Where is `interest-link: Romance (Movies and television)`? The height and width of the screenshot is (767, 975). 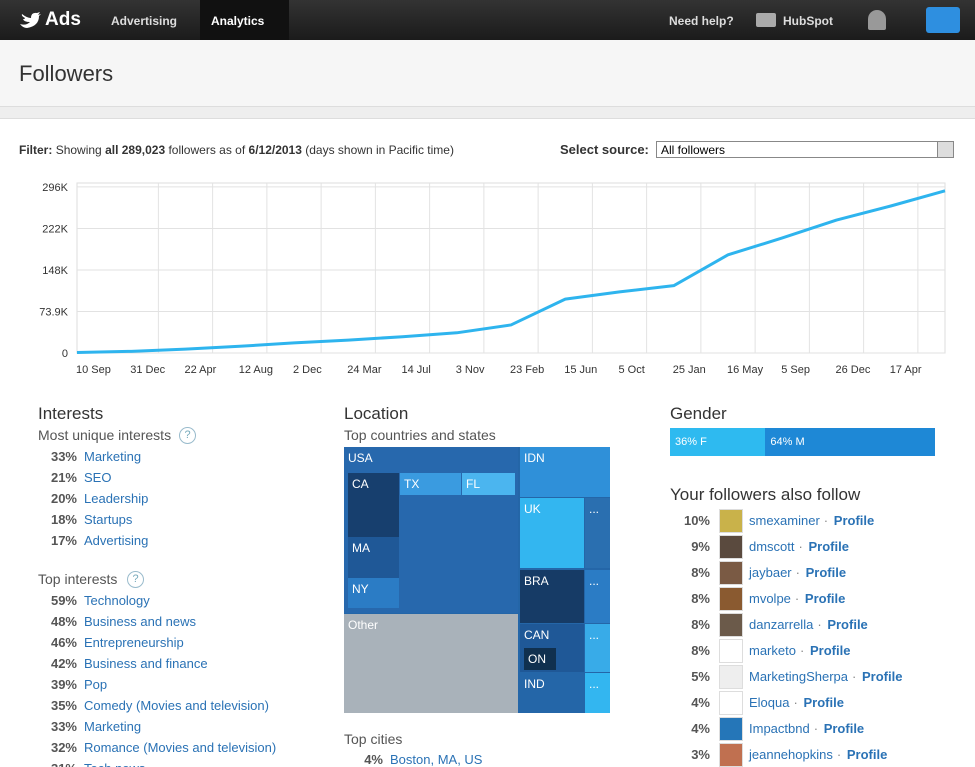
interest-link: Romance (Movies and television) is located at coordinates (180, 747).